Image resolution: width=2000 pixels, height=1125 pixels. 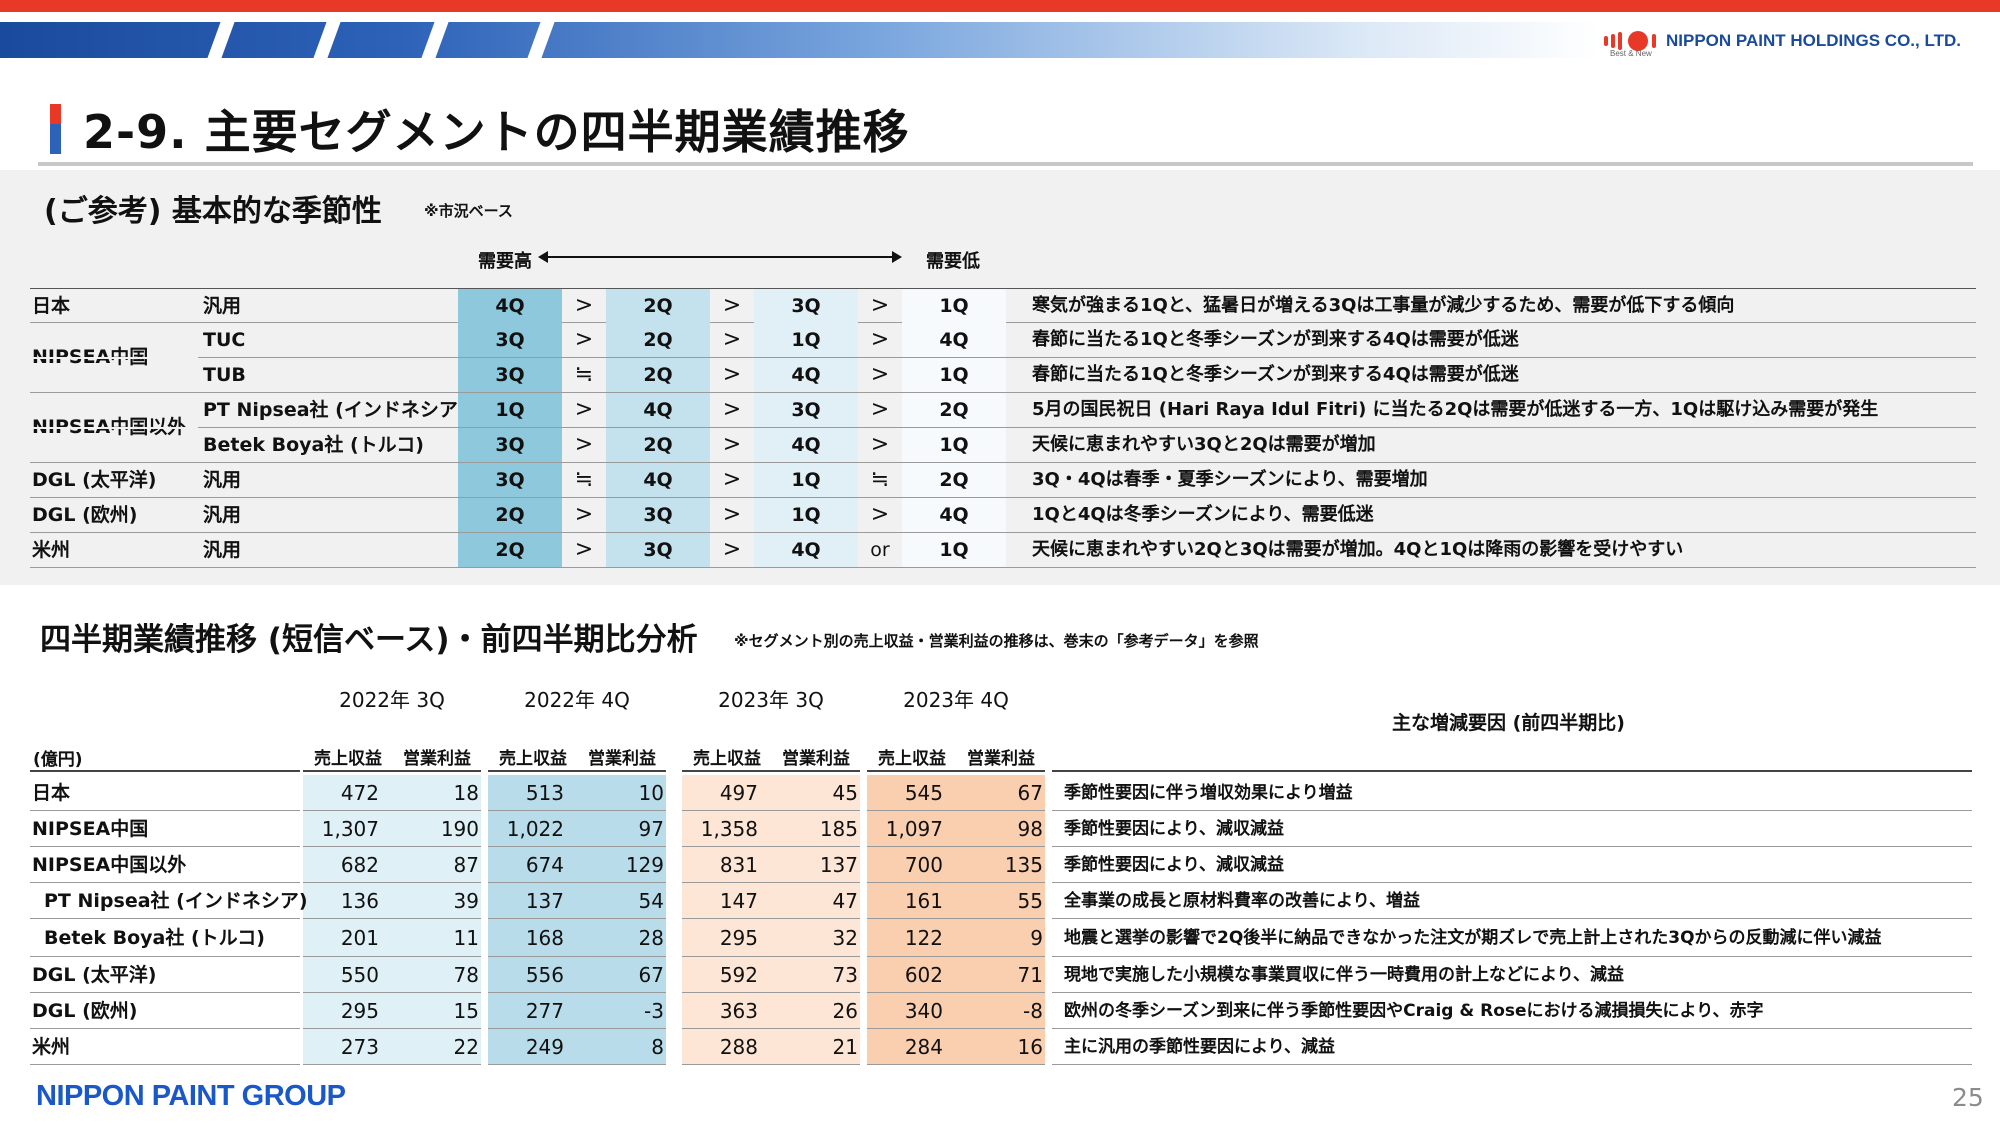 I want to click on profit-value: 39, so click(x=466, y=901).